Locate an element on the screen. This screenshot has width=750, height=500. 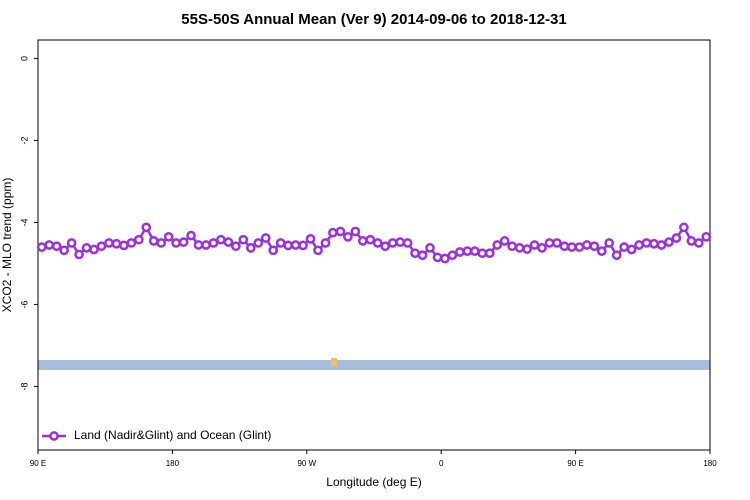
y-axis-label: XCO2 - MLO trend (ppm) is located at coordinates (7, 245).